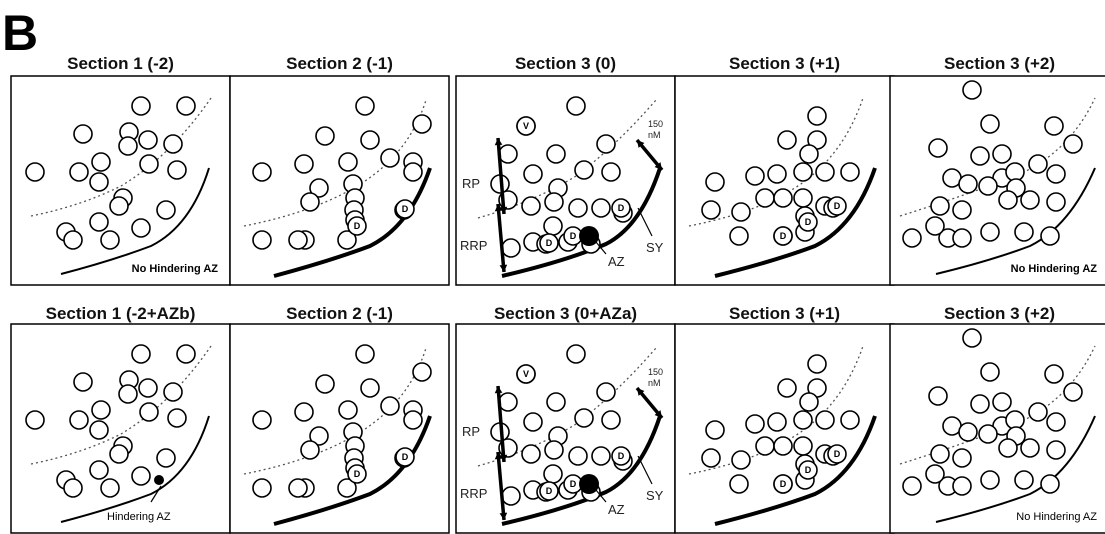 The image size is (1105, 534). I want to click on panel-note: No Hindering AZ, so click(1054, 269).